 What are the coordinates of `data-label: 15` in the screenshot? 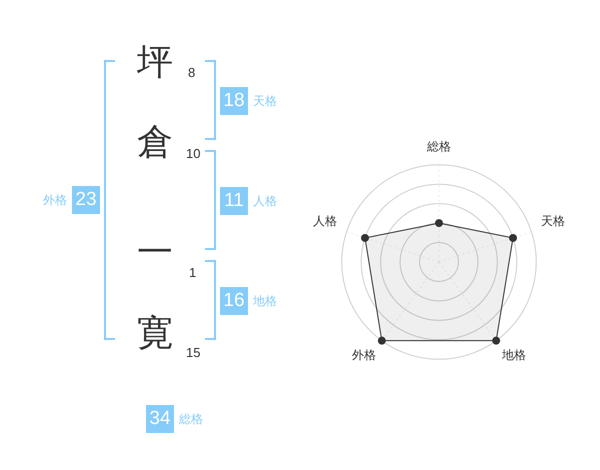 It's located at (193, 352).